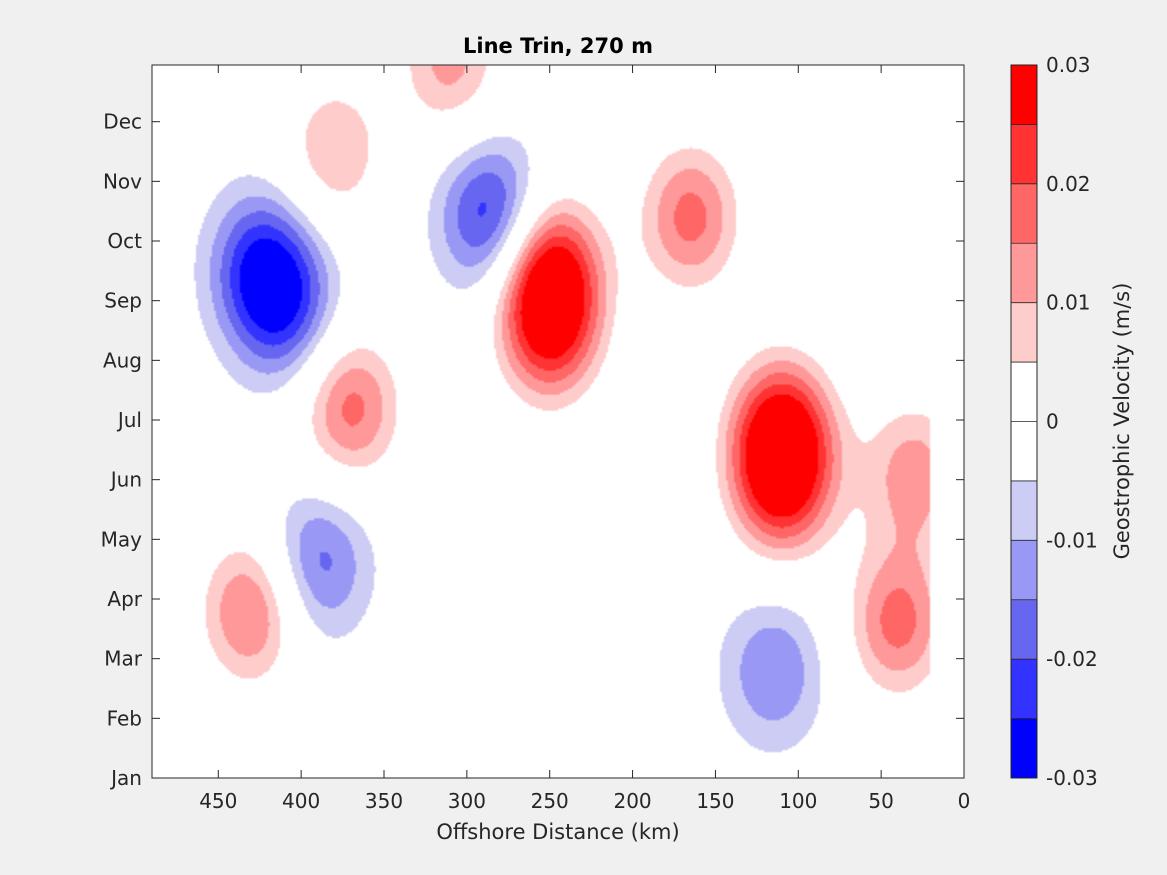 The width and height of the screenshot is (1167, 875). Describe the element at coordinates (129, 420) in the screenshot. I see `y-tick-label: Jul` at that location.